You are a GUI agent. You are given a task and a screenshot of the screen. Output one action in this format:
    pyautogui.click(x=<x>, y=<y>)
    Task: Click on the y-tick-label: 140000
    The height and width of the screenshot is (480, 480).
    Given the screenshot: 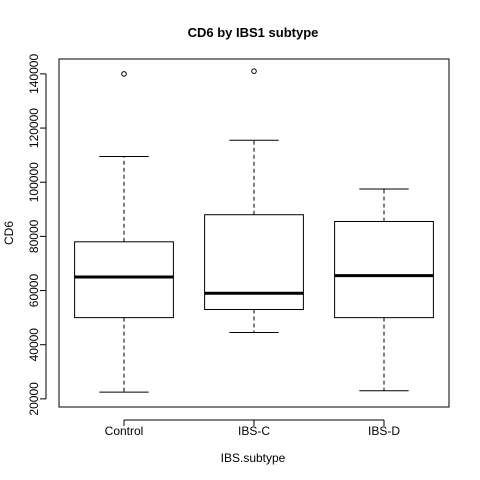 What is the action you would take?
    pyautogui.click(x=34, y=74)
    